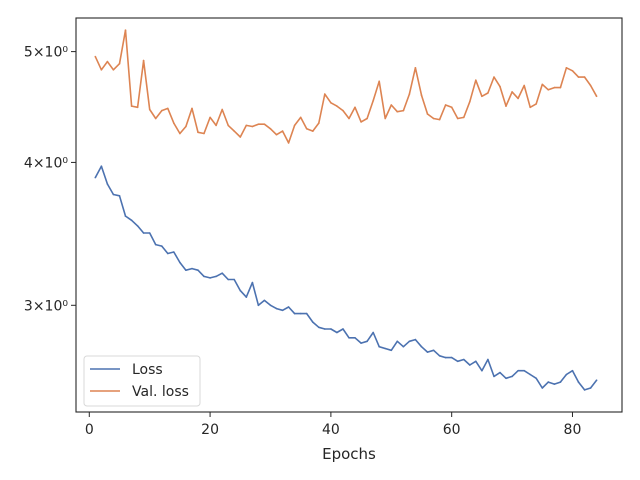  Describe the element at coordinates (210, 430) in the screenshot. I see `x-tick-label: 20` at that location.